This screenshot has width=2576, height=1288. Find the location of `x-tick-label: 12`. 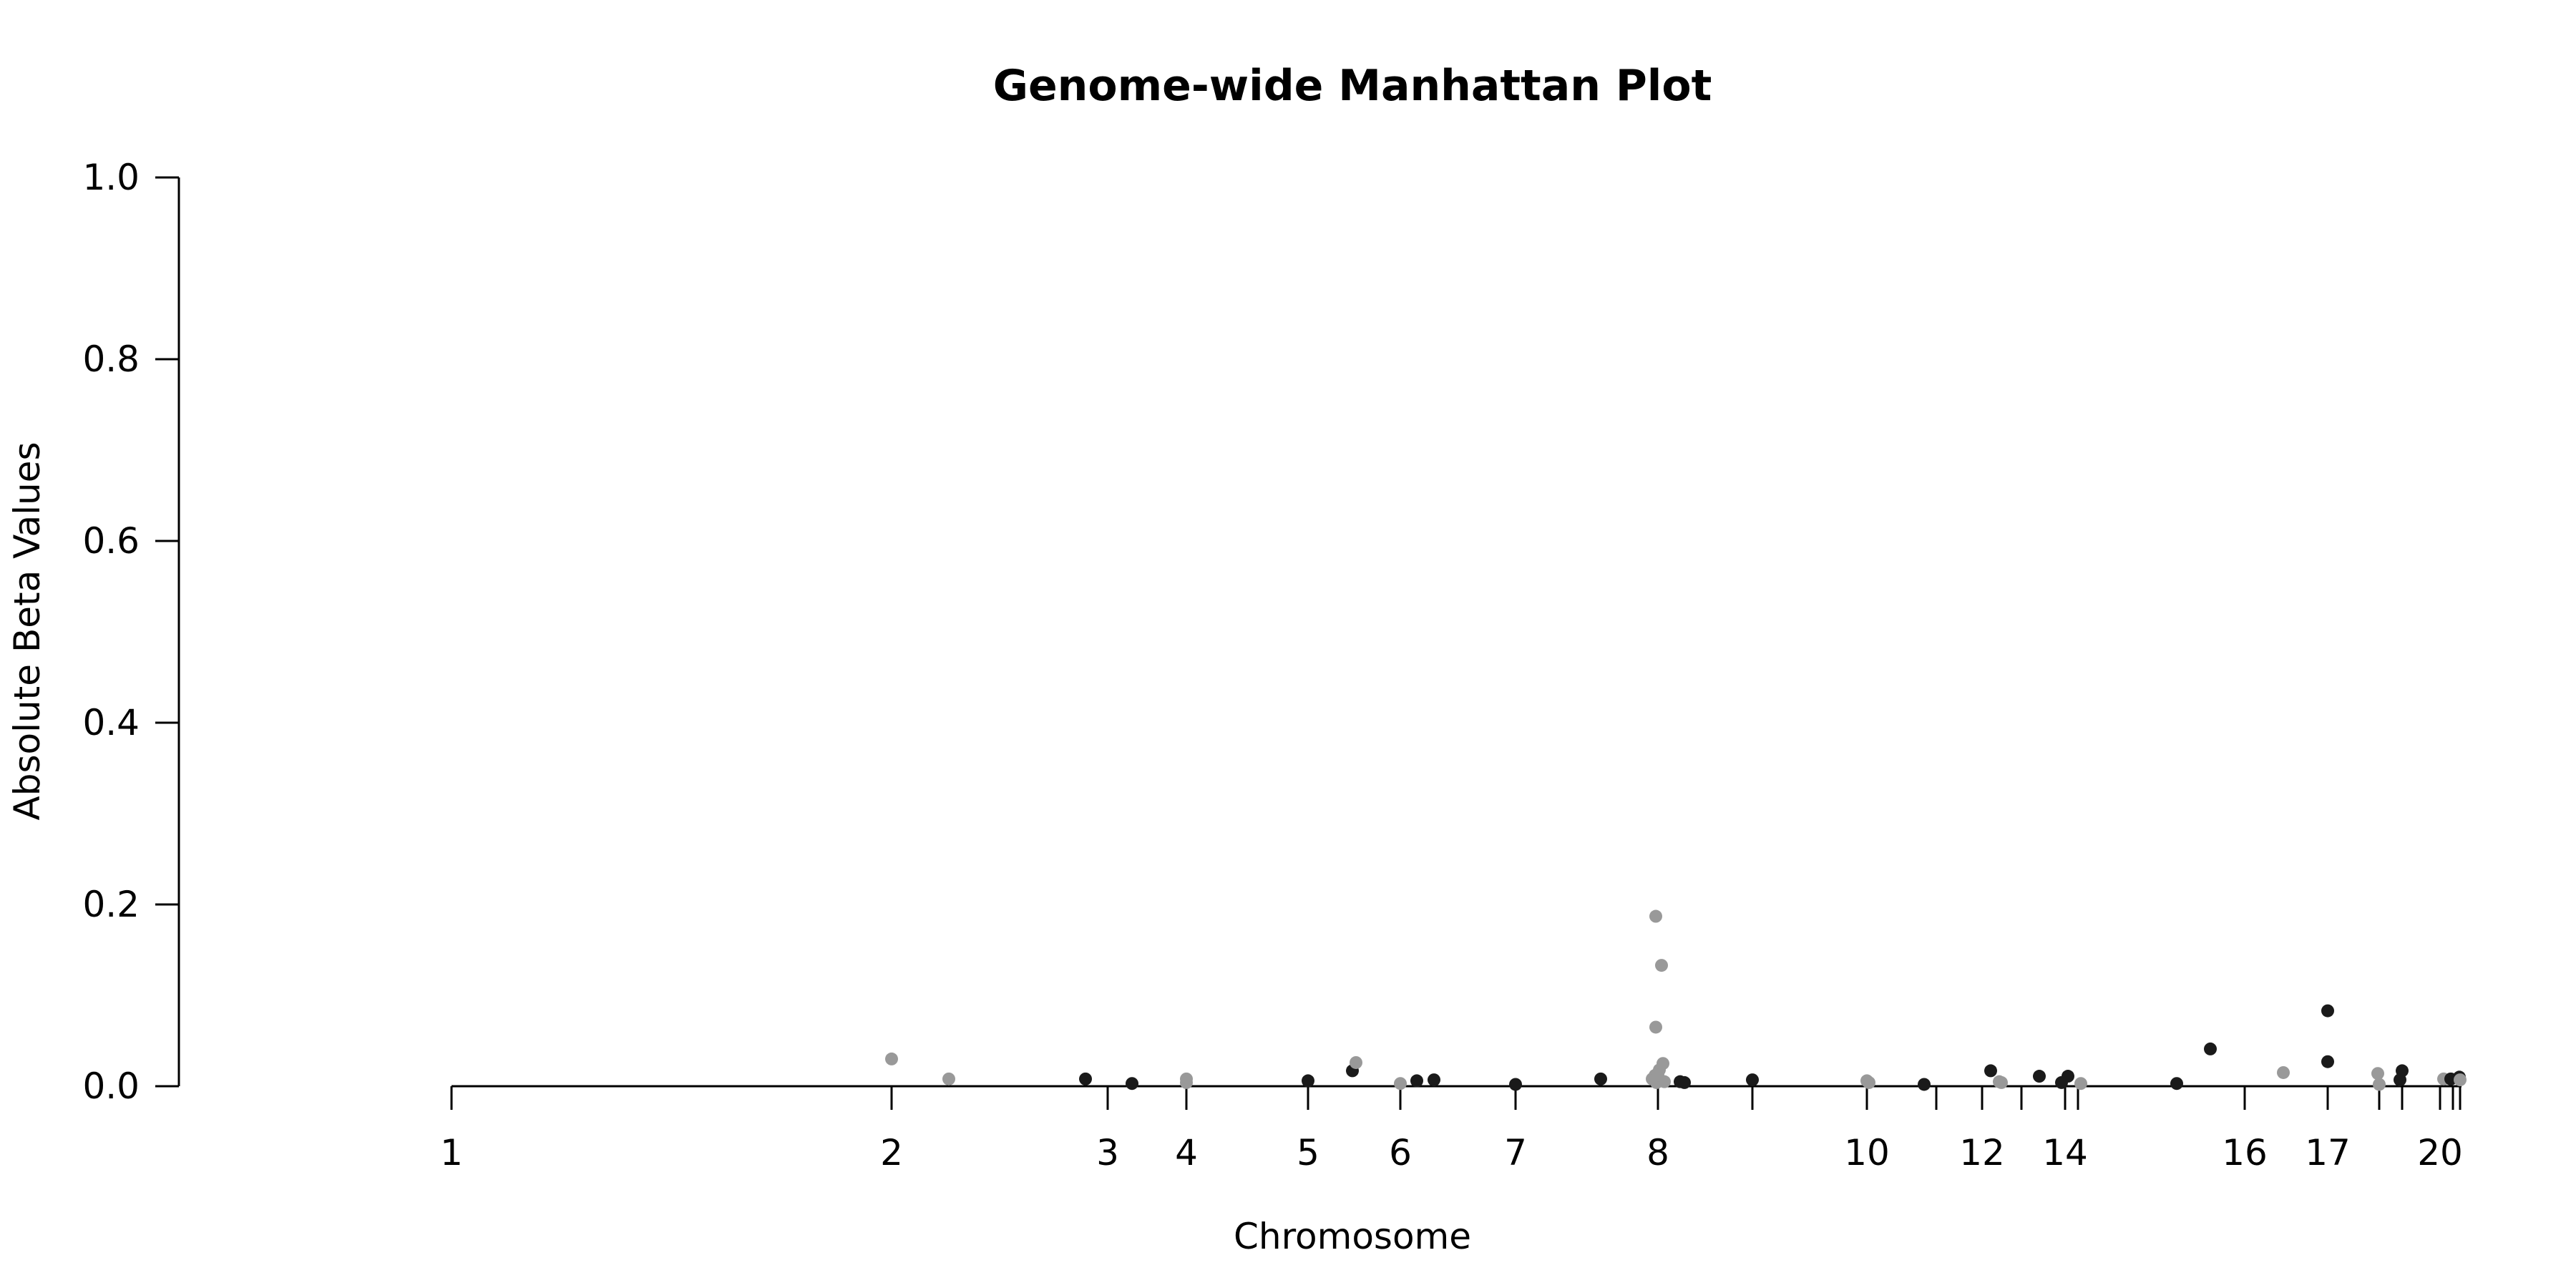

x-tick-label: 12 is located at coordinates (1982, 1153).